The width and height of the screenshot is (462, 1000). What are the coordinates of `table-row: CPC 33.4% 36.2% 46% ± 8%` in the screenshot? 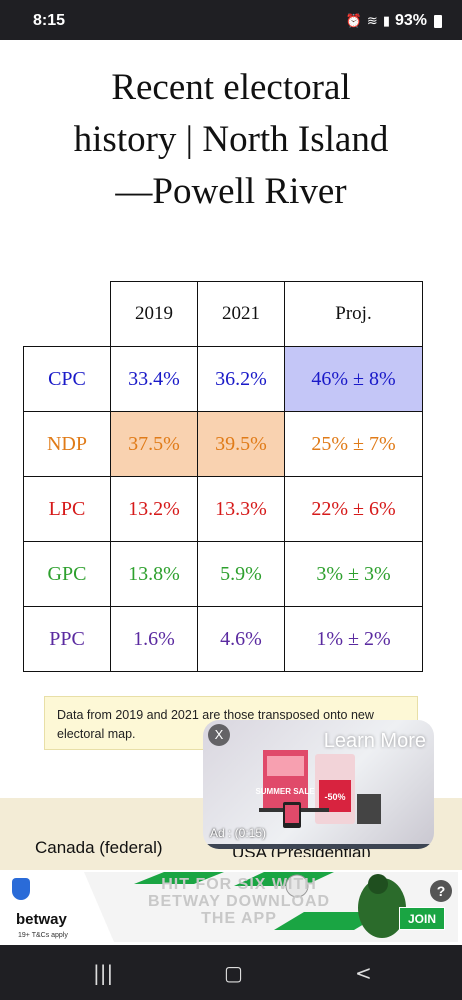 It's located at (223, 379).